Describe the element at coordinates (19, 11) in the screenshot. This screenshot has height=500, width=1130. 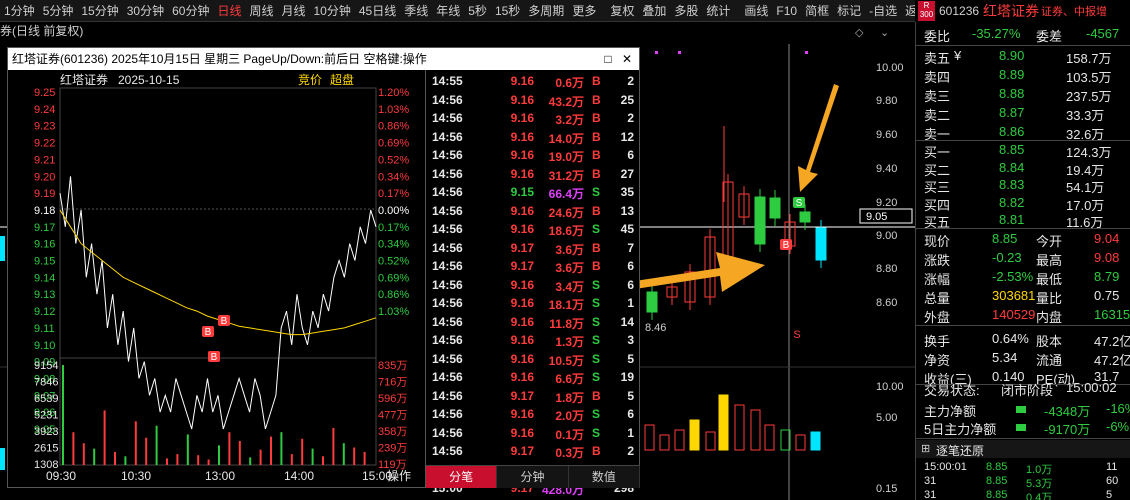
I see `toolbar-0: 1分钟` at that location.